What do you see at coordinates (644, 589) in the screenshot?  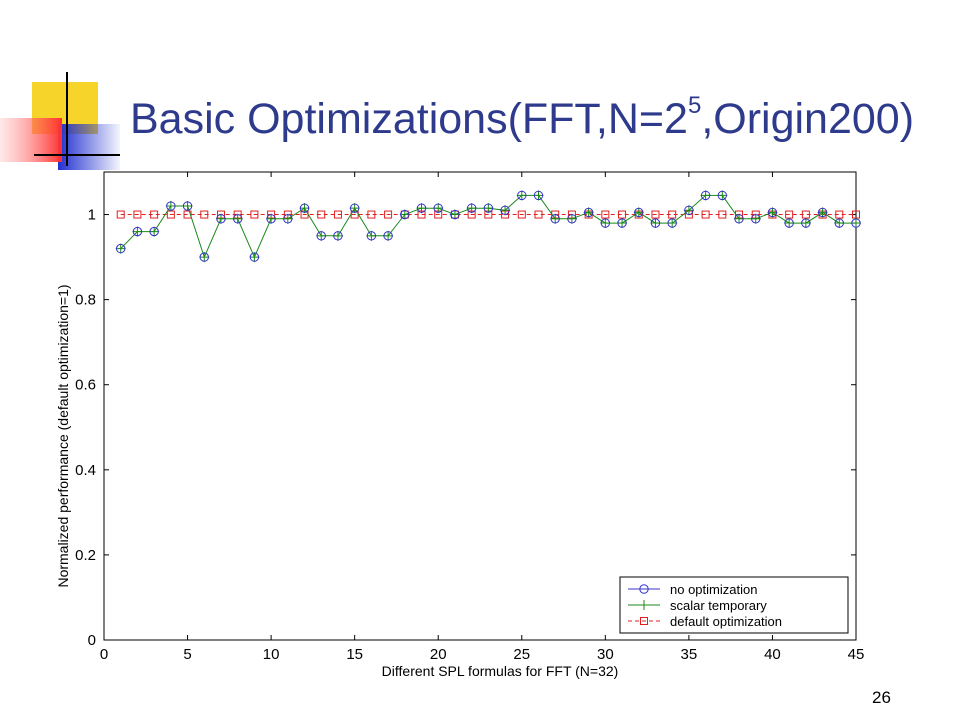 I see `legend-marker-no-optimization` at bounding box center [644, 589].